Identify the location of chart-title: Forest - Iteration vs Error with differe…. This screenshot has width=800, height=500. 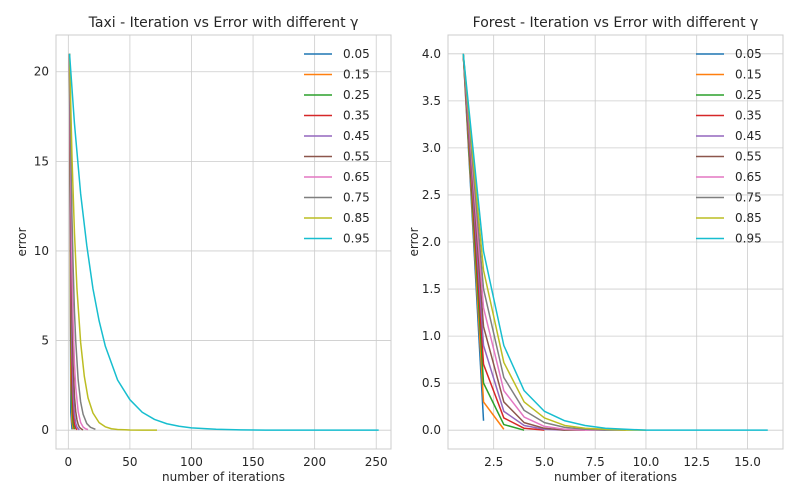
(616, 23).